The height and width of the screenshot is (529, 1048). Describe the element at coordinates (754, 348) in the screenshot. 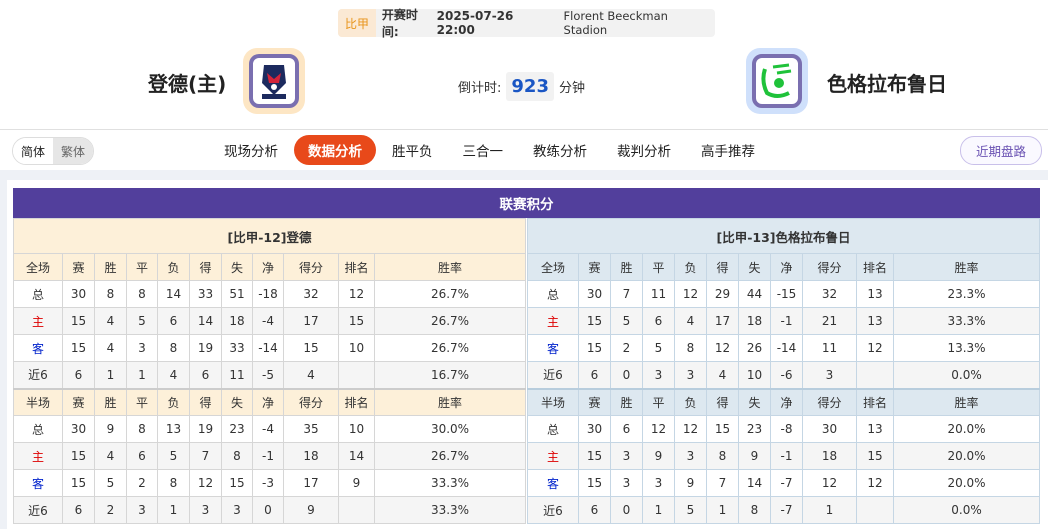

I see `stat-cell: 26` at that location.